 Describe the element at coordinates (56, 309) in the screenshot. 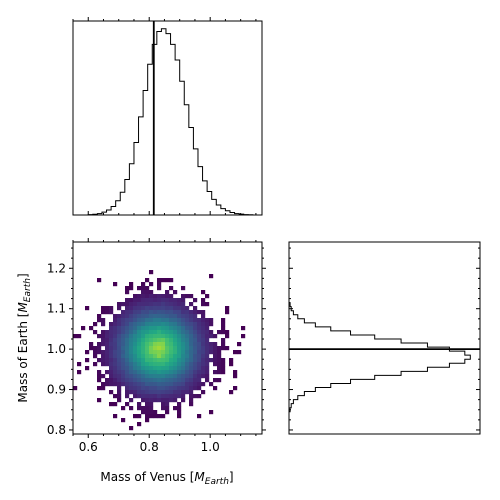

I see `y-tick-label: 1.1` at that location.